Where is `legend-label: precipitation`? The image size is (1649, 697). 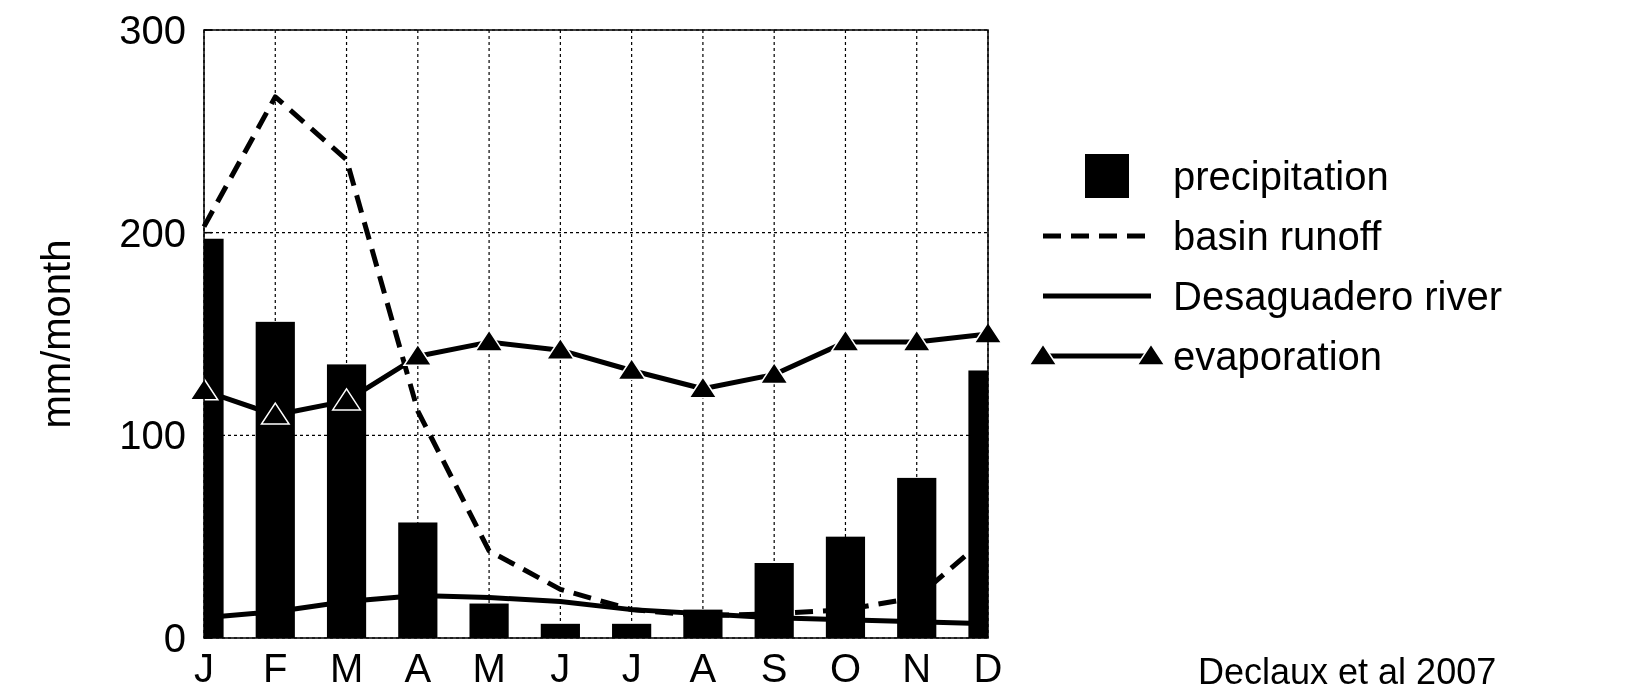 legend-label: precipitation is located at coordinates (1281, 176).